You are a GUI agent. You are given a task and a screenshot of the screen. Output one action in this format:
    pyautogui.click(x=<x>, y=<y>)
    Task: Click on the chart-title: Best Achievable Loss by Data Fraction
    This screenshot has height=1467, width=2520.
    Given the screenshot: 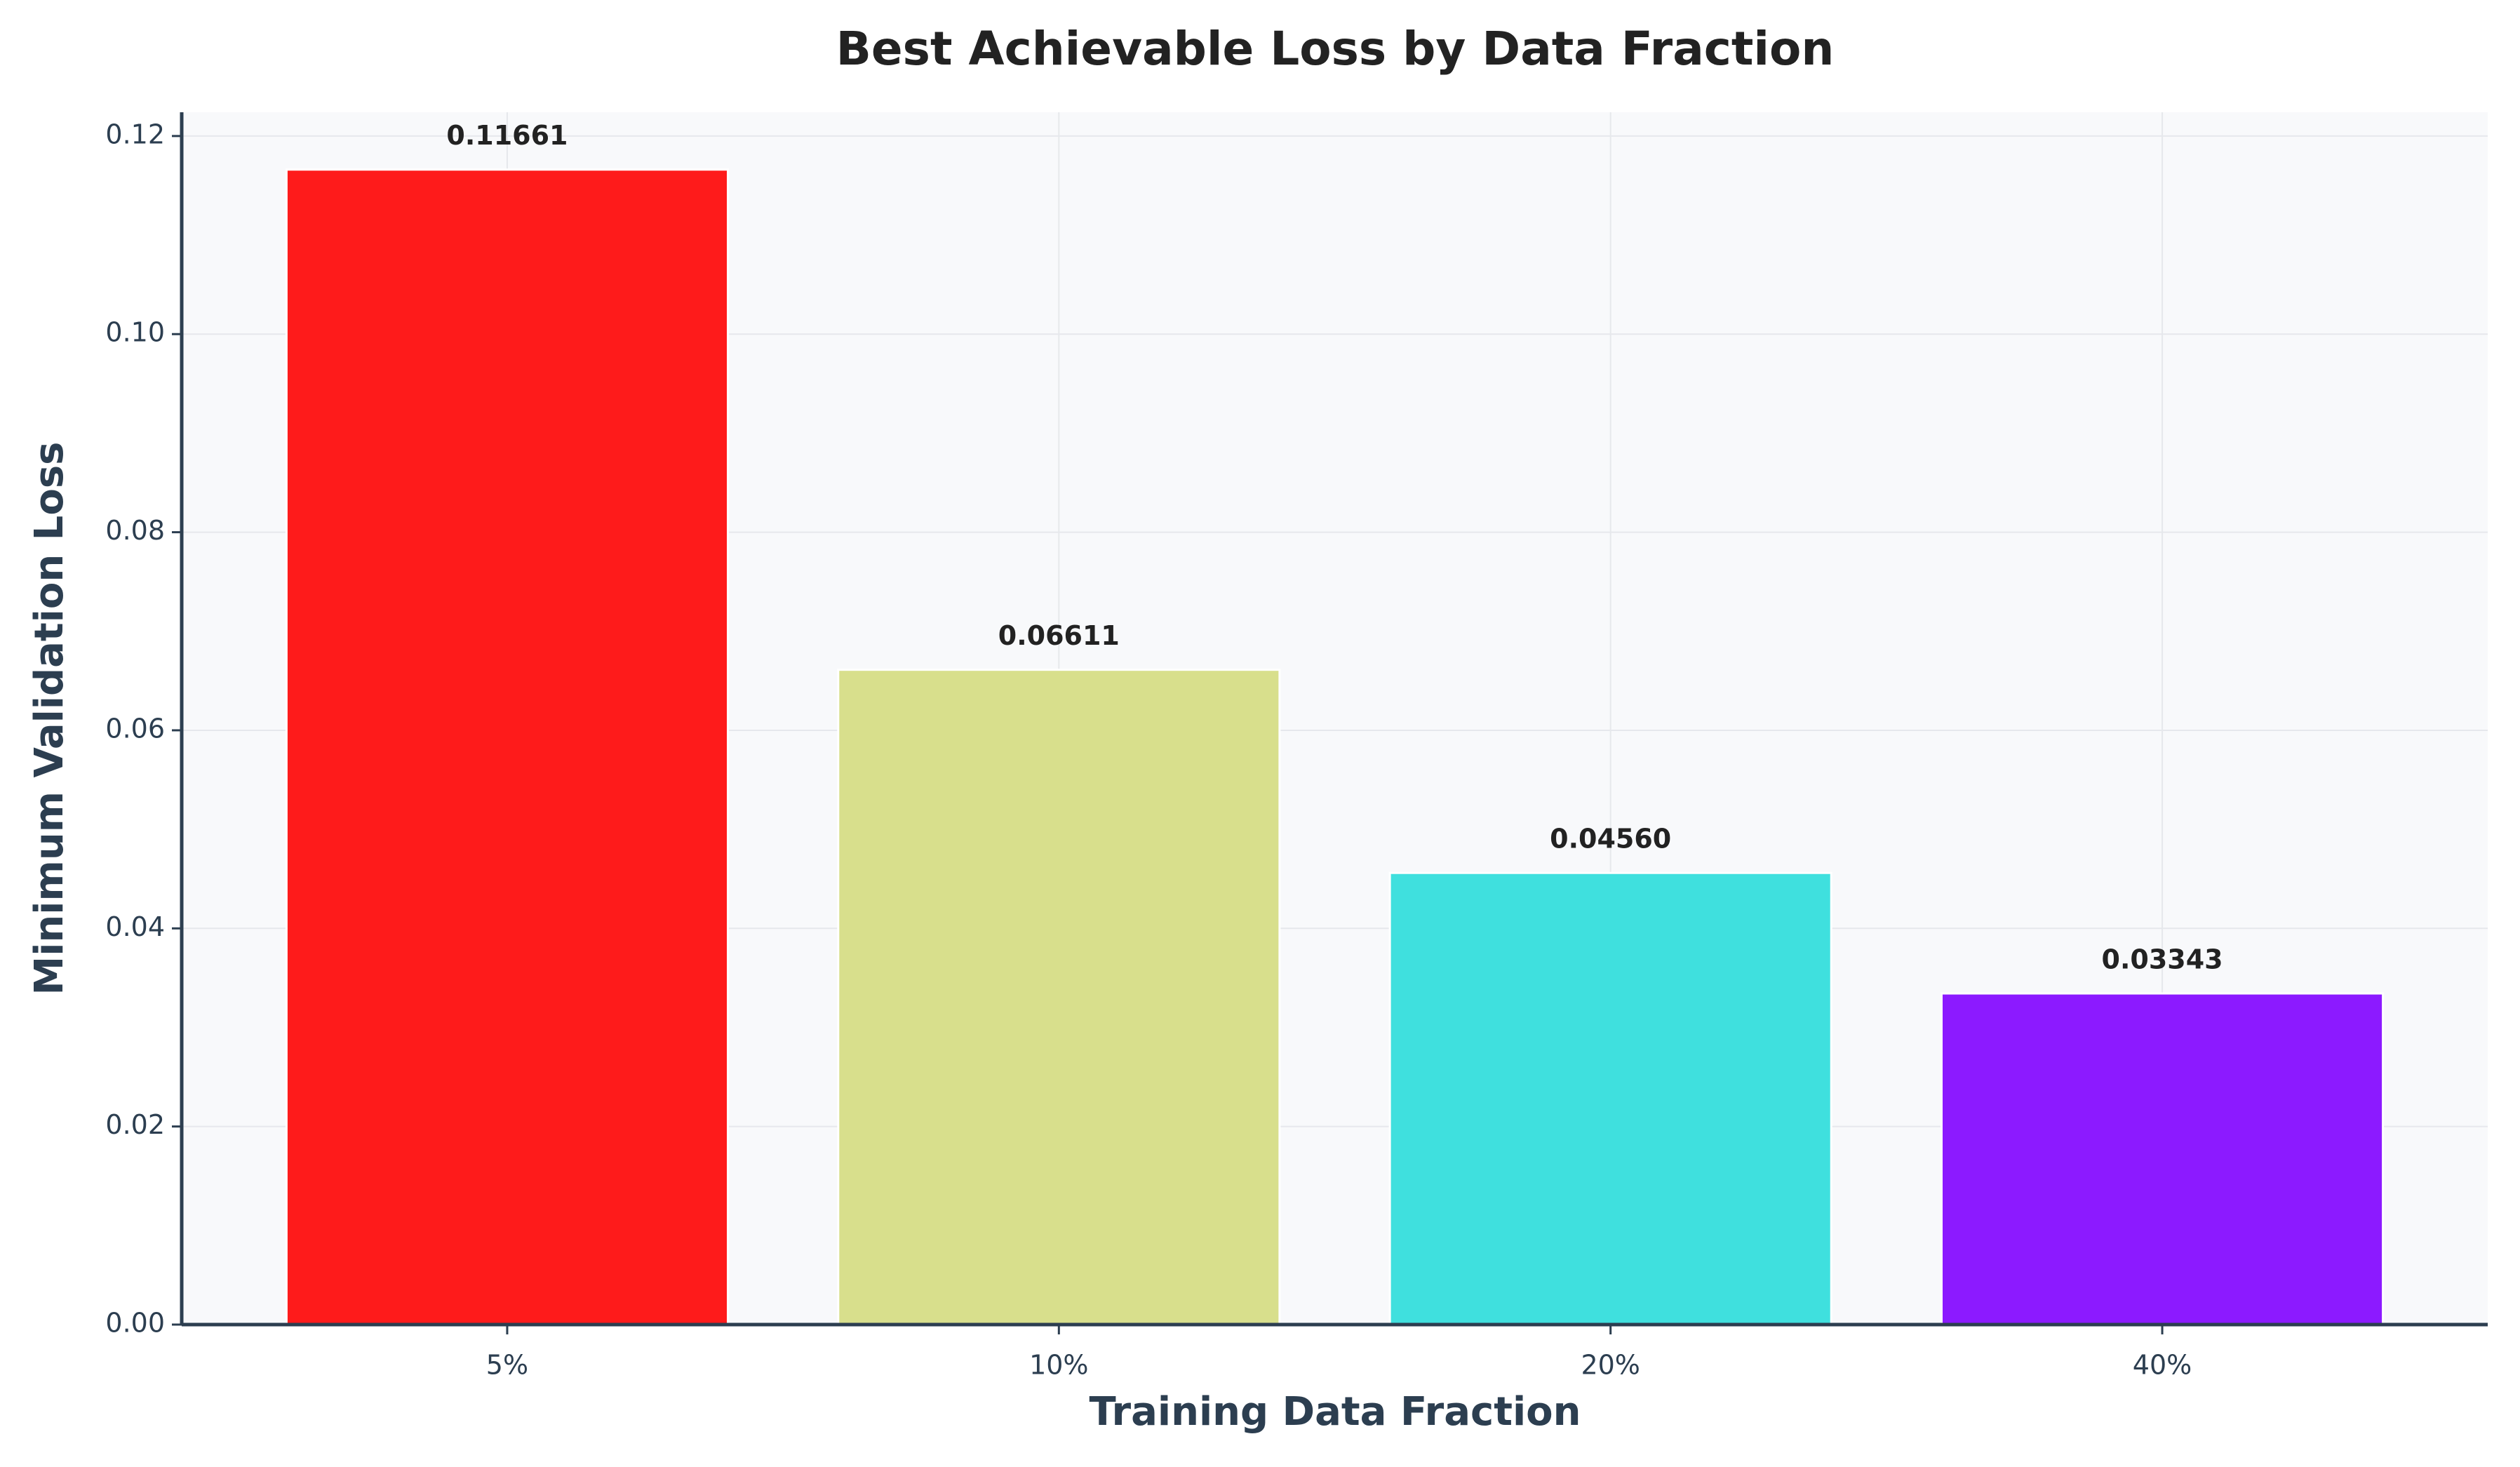 What is the action you would take?
    pyautogui.click(x=1335, y=49)
    